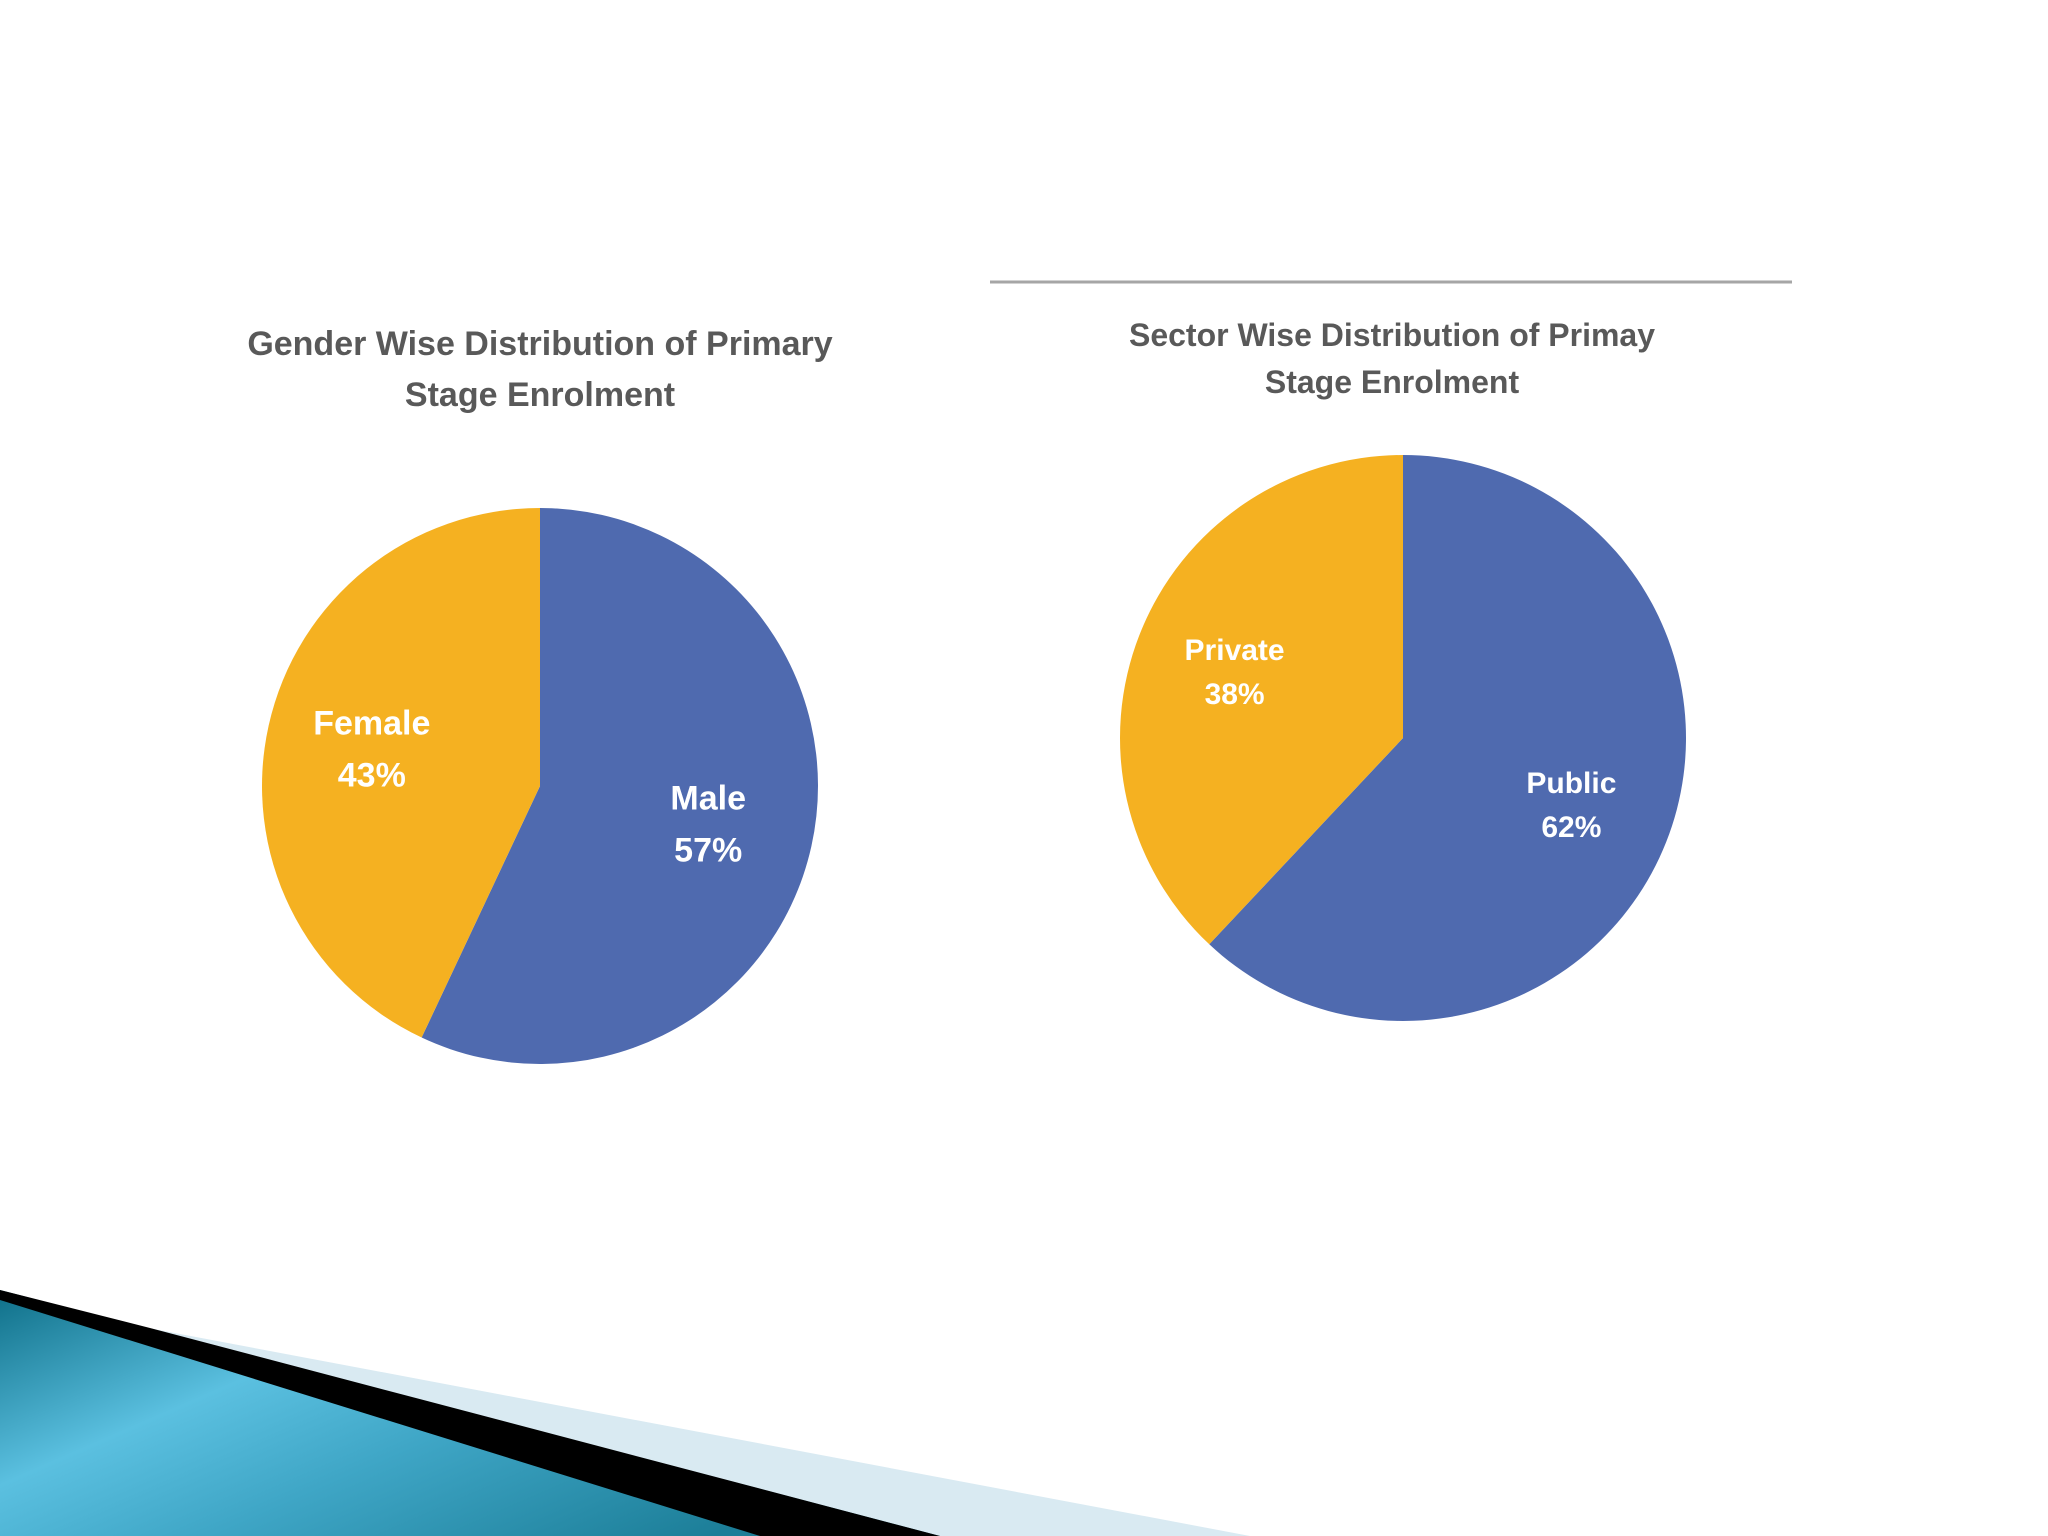  What do you see at coordinates (1401, 739) in the screenshot?
I see `pie-labels: Public 62% Private 38%` at bounding box center [1401, 739].